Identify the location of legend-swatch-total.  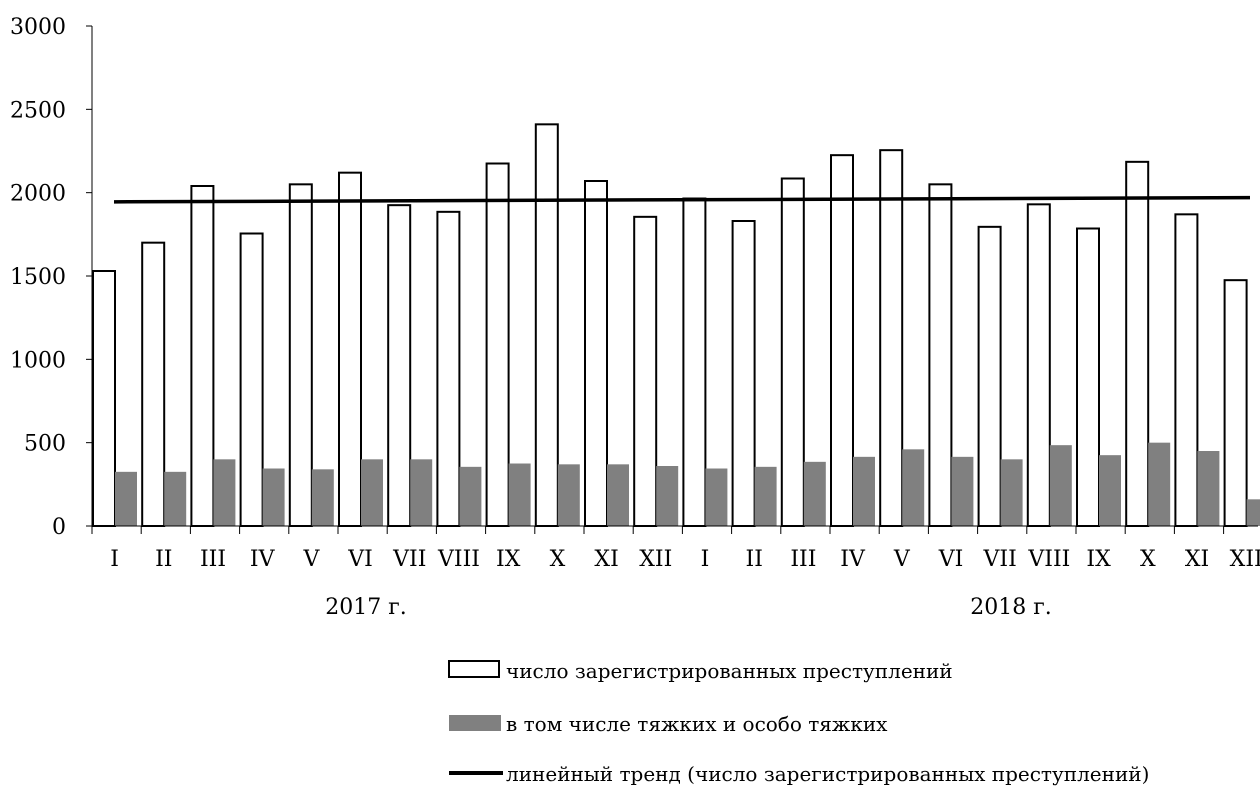
(474, 669).